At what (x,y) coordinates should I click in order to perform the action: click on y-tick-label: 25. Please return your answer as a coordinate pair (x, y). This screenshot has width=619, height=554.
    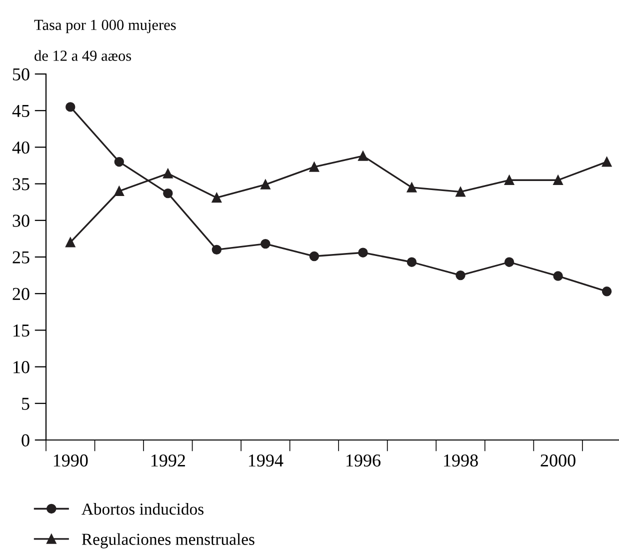
    Looking at the image, I should click on (21, 257).